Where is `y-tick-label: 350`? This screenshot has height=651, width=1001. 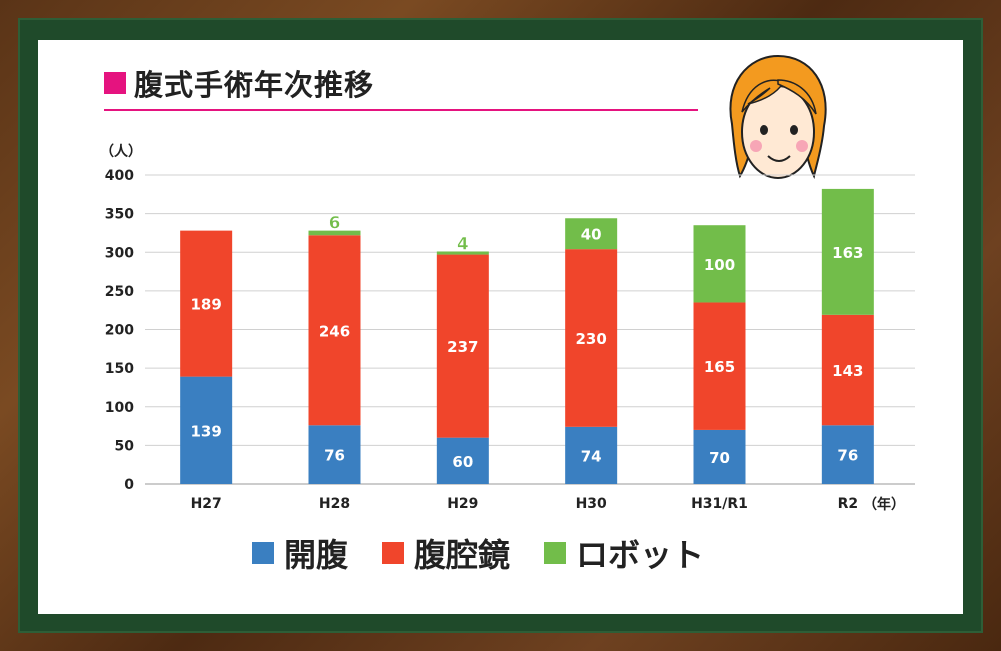 y-tick-label: 350 is located at coordinates (119, 215).